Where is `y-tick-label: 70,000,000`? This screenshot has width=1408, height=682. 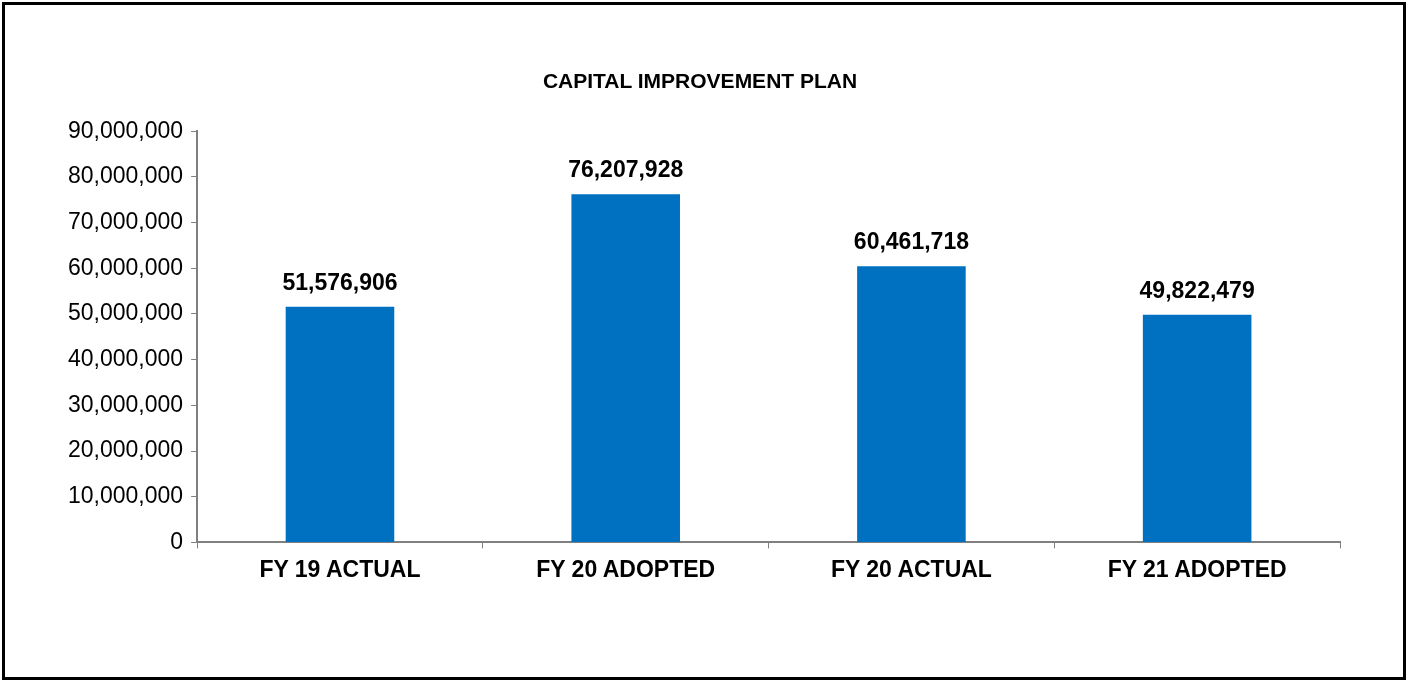
y-tick-label: 70,000,000 is located at coordinates (125, 220).